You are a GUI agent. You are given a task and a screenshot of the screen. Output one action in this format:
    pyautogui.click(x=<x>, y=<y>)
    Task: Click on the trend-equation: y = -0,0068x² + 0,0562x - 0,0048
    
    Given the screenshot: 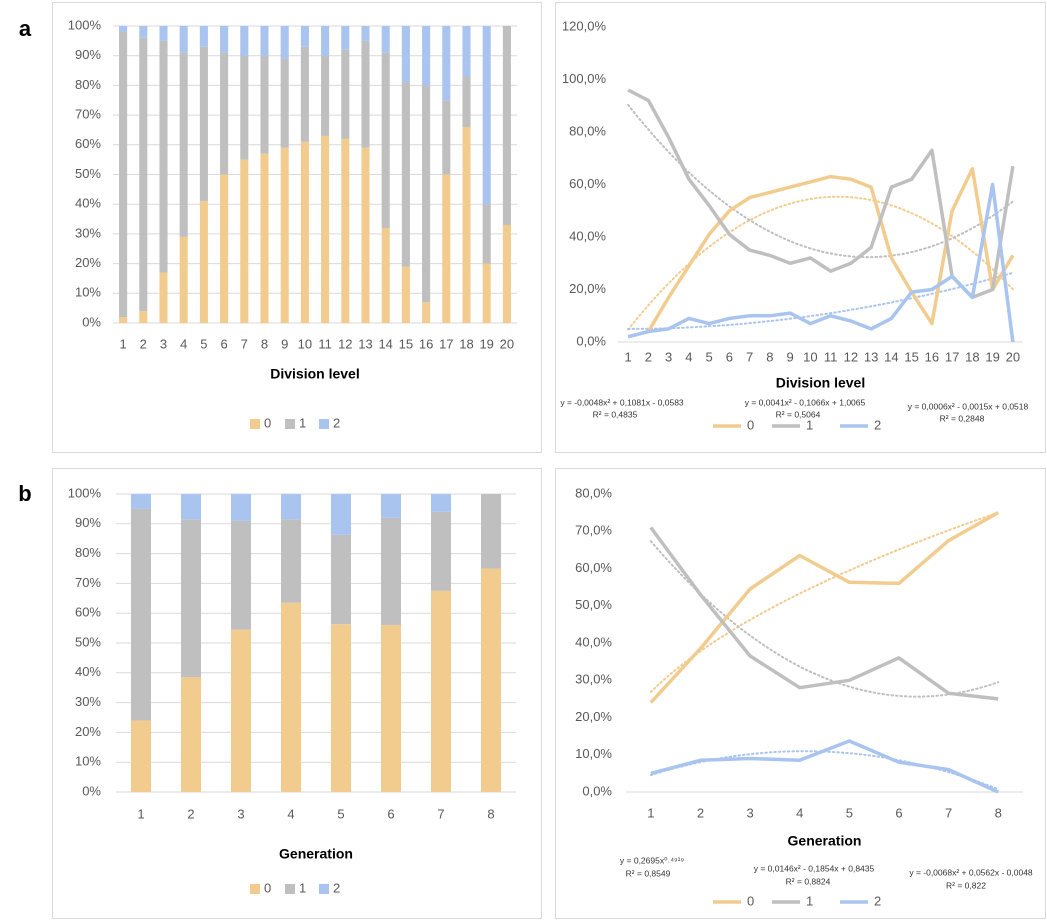 What is the action you would take?
    pyautogui.click(x=971, y=872)
    